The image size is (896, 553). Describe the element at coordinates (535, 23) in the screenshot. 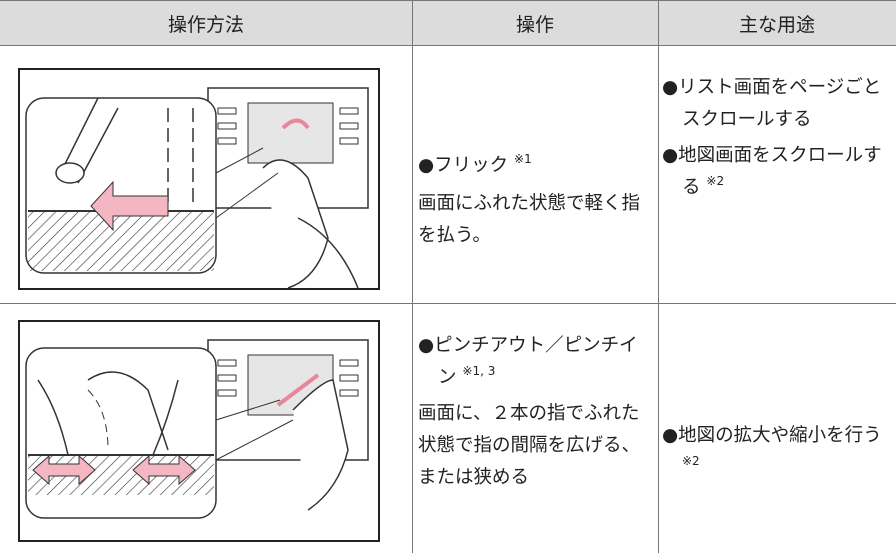

I see `header-cell: 操作` at that location.